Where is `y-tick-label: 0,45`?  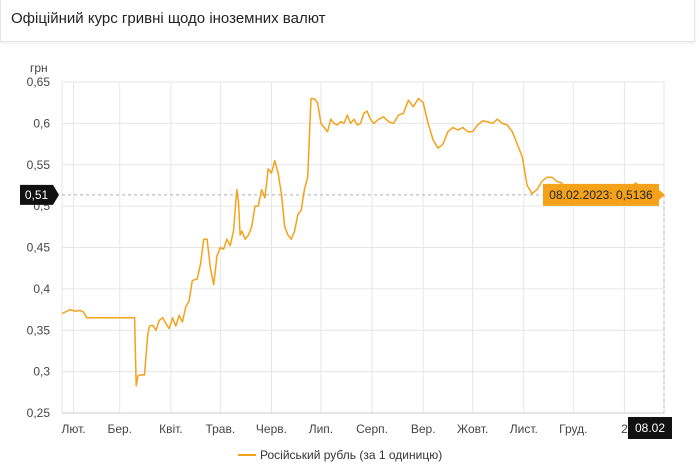 y-tick-label: 0,45 is located at coordinates (39, 248).